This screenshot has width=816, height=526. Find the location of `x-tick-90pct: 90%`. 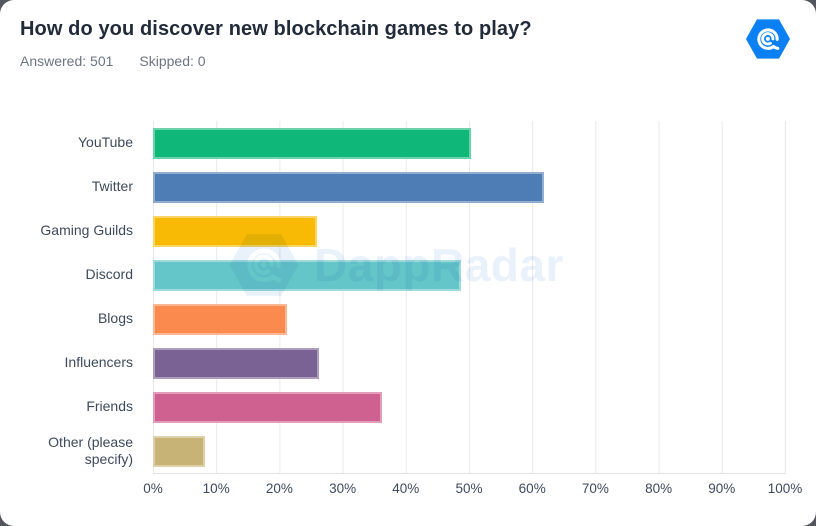

x-tick-90pct: 90% is located at coordinates (722, 488).